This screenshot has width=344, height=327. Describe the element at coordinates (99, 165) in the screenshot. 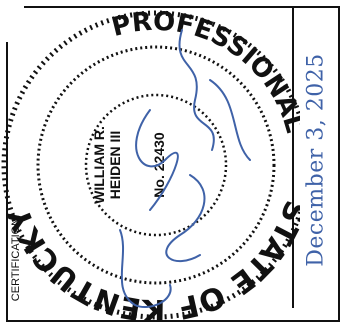

I see `engineer-name-line-1: WILLIAM R.` at that location.